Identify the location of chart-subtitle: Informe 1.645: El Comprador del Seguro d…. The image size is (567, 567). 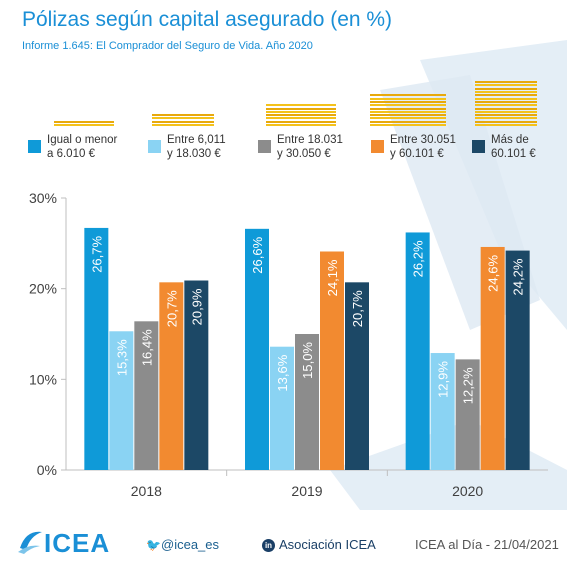
(167, 46).